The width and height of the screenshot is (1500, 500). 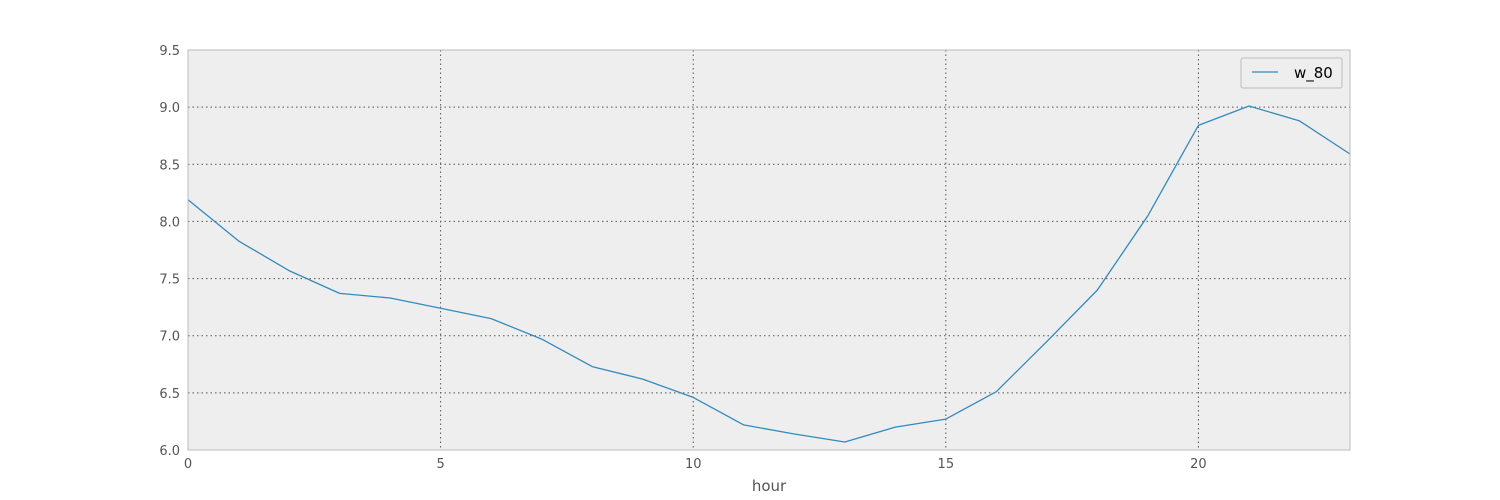 What do you see at coordinates (169, 222) in the screenshot?
I see `y-tick-label: 8.0` at bounding box center [169, 222].